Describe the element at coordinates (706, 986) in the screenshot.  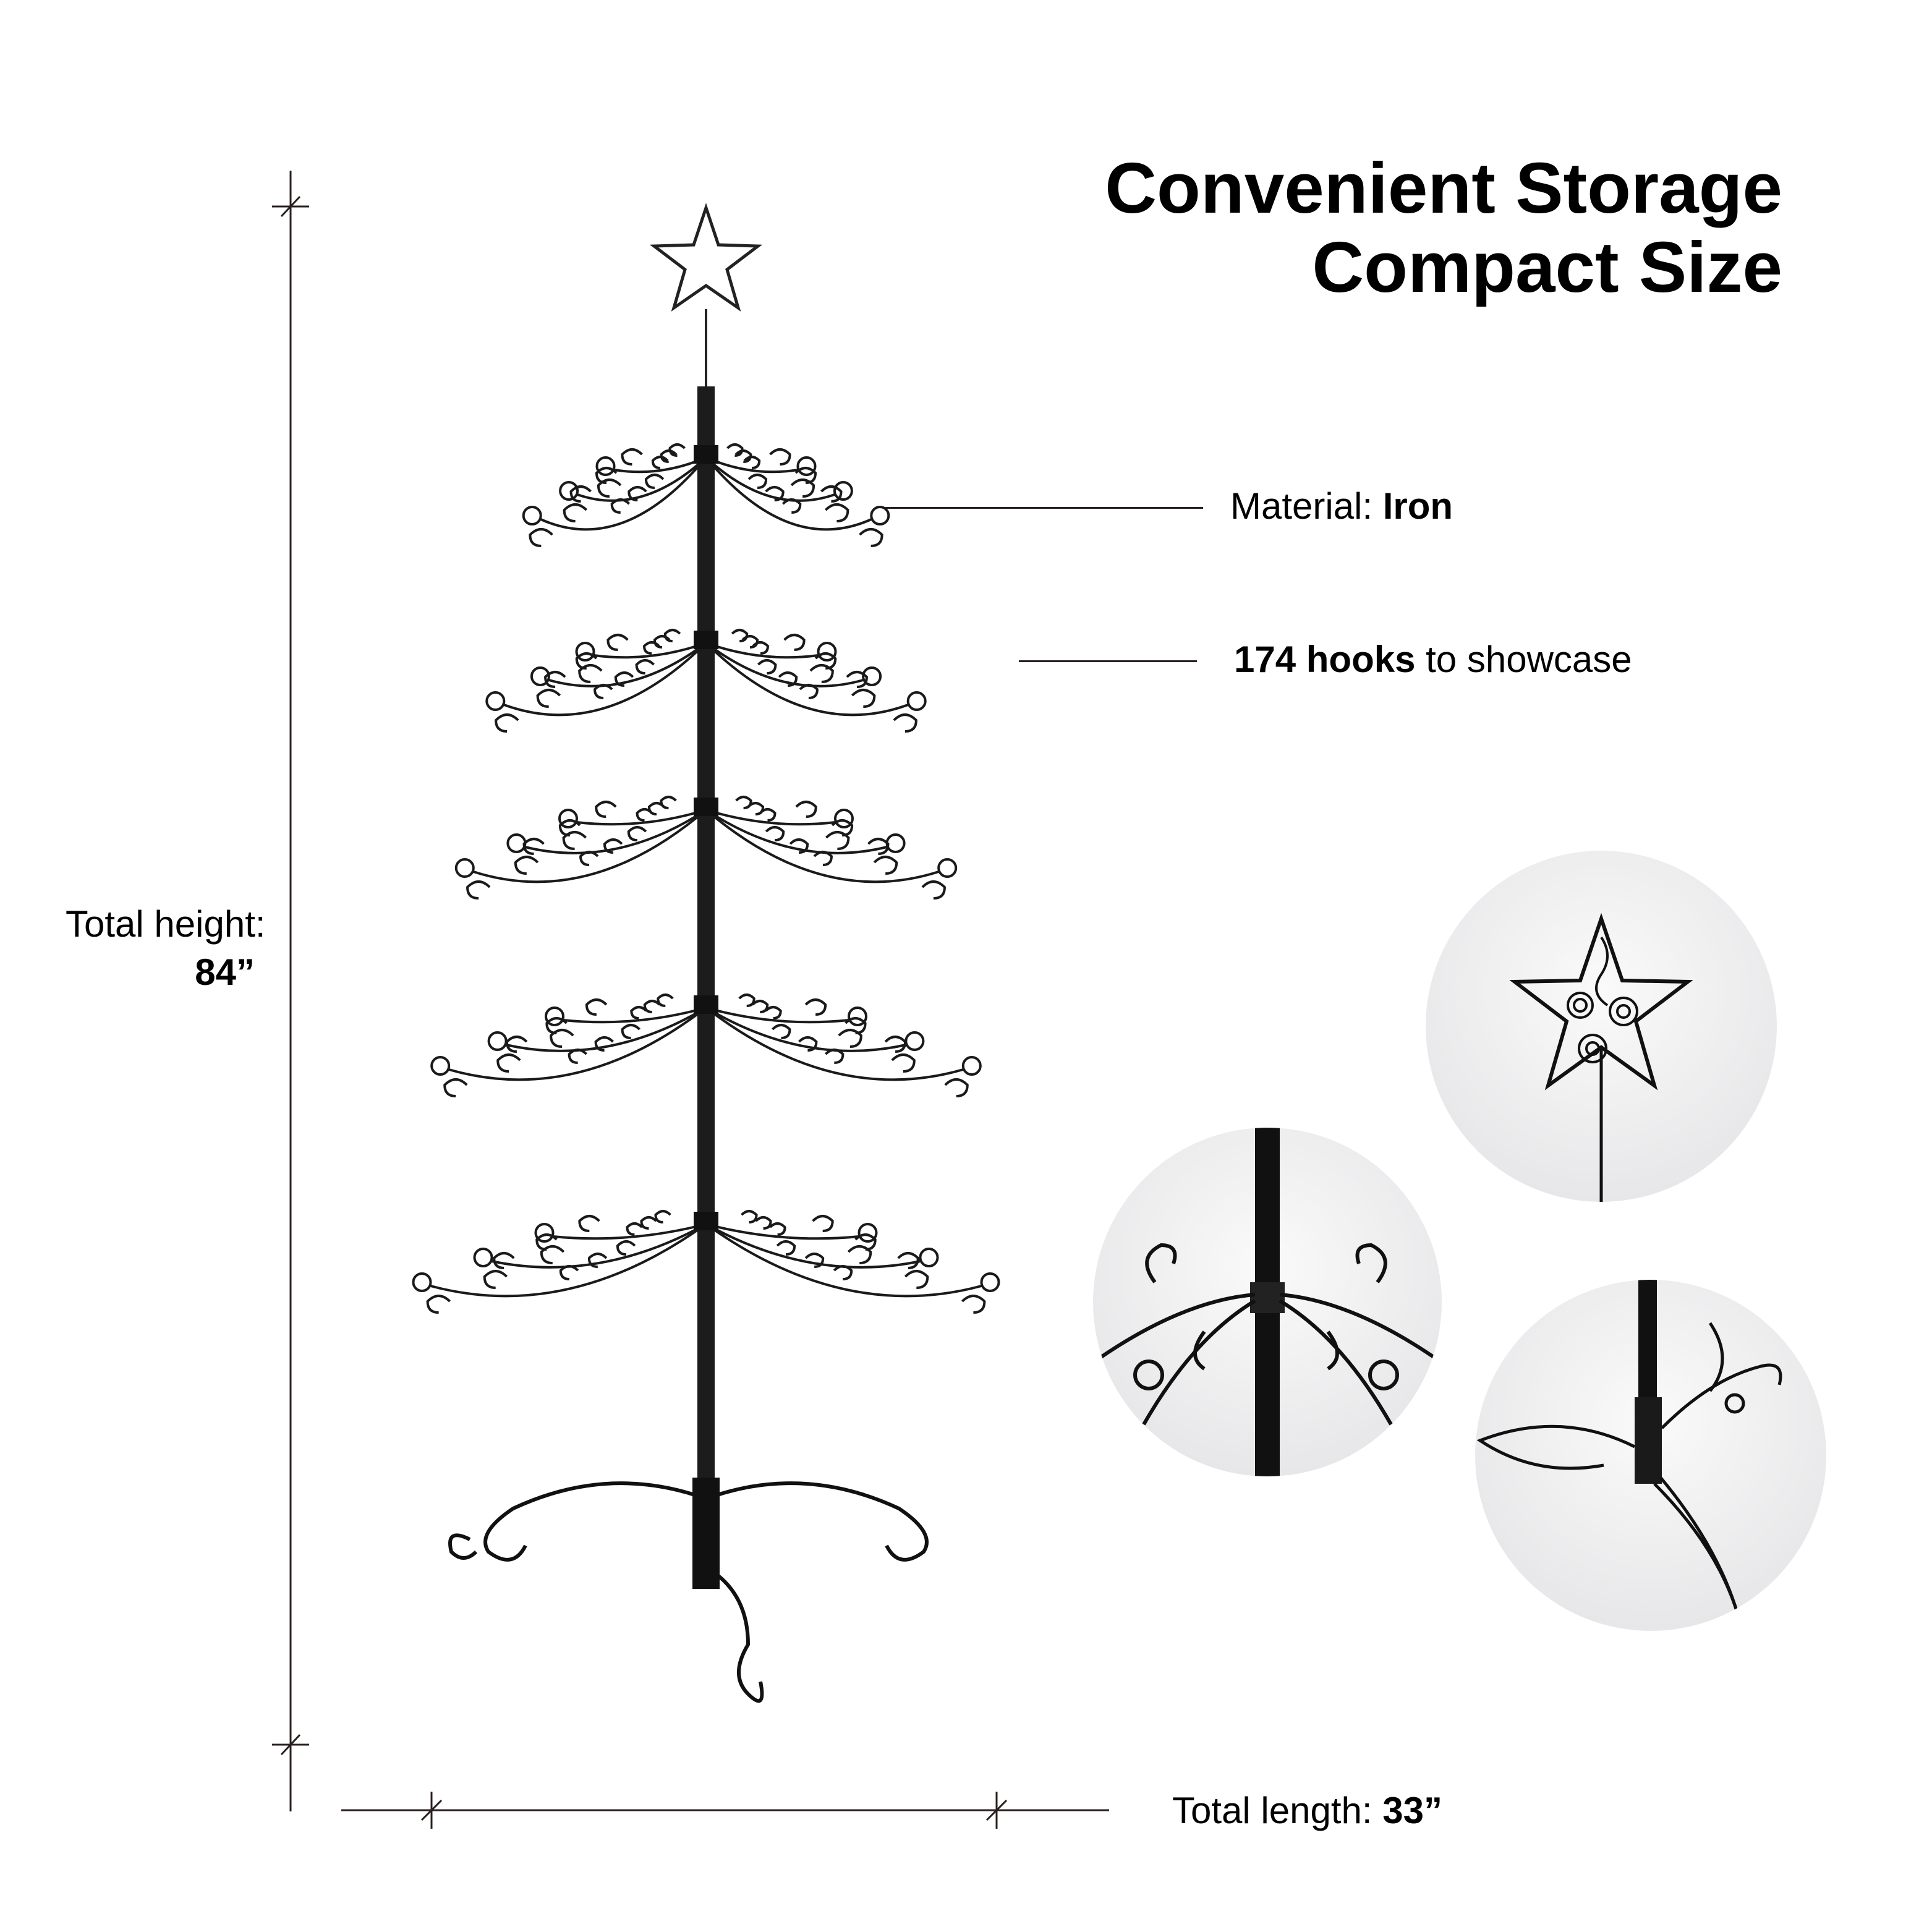
I see `tree-pole` at that location.